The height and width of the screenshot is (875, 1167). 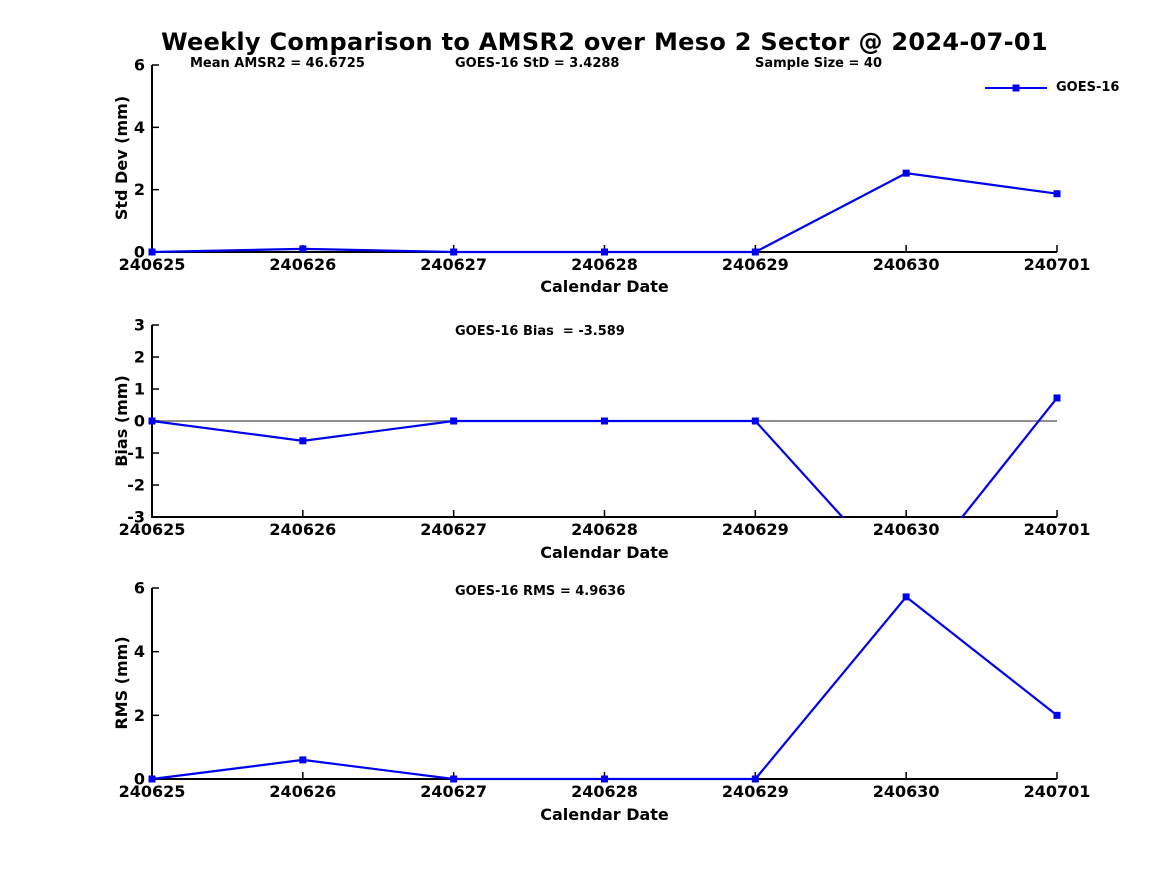 I want to click on stddev-series-line, so click(x=604, y=213).